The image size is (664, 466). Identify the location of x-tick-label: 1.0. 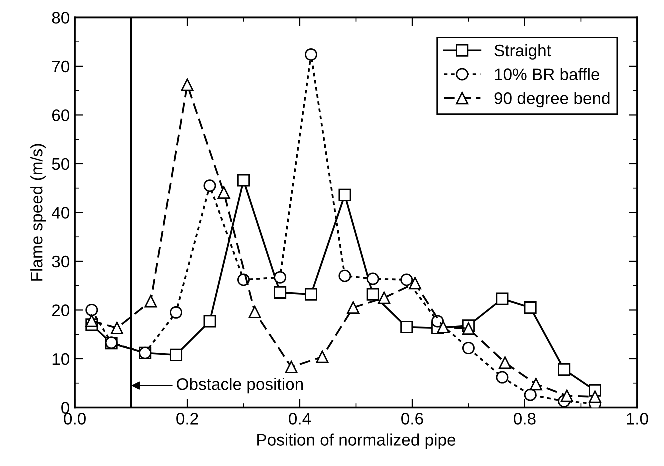
(637, 419).